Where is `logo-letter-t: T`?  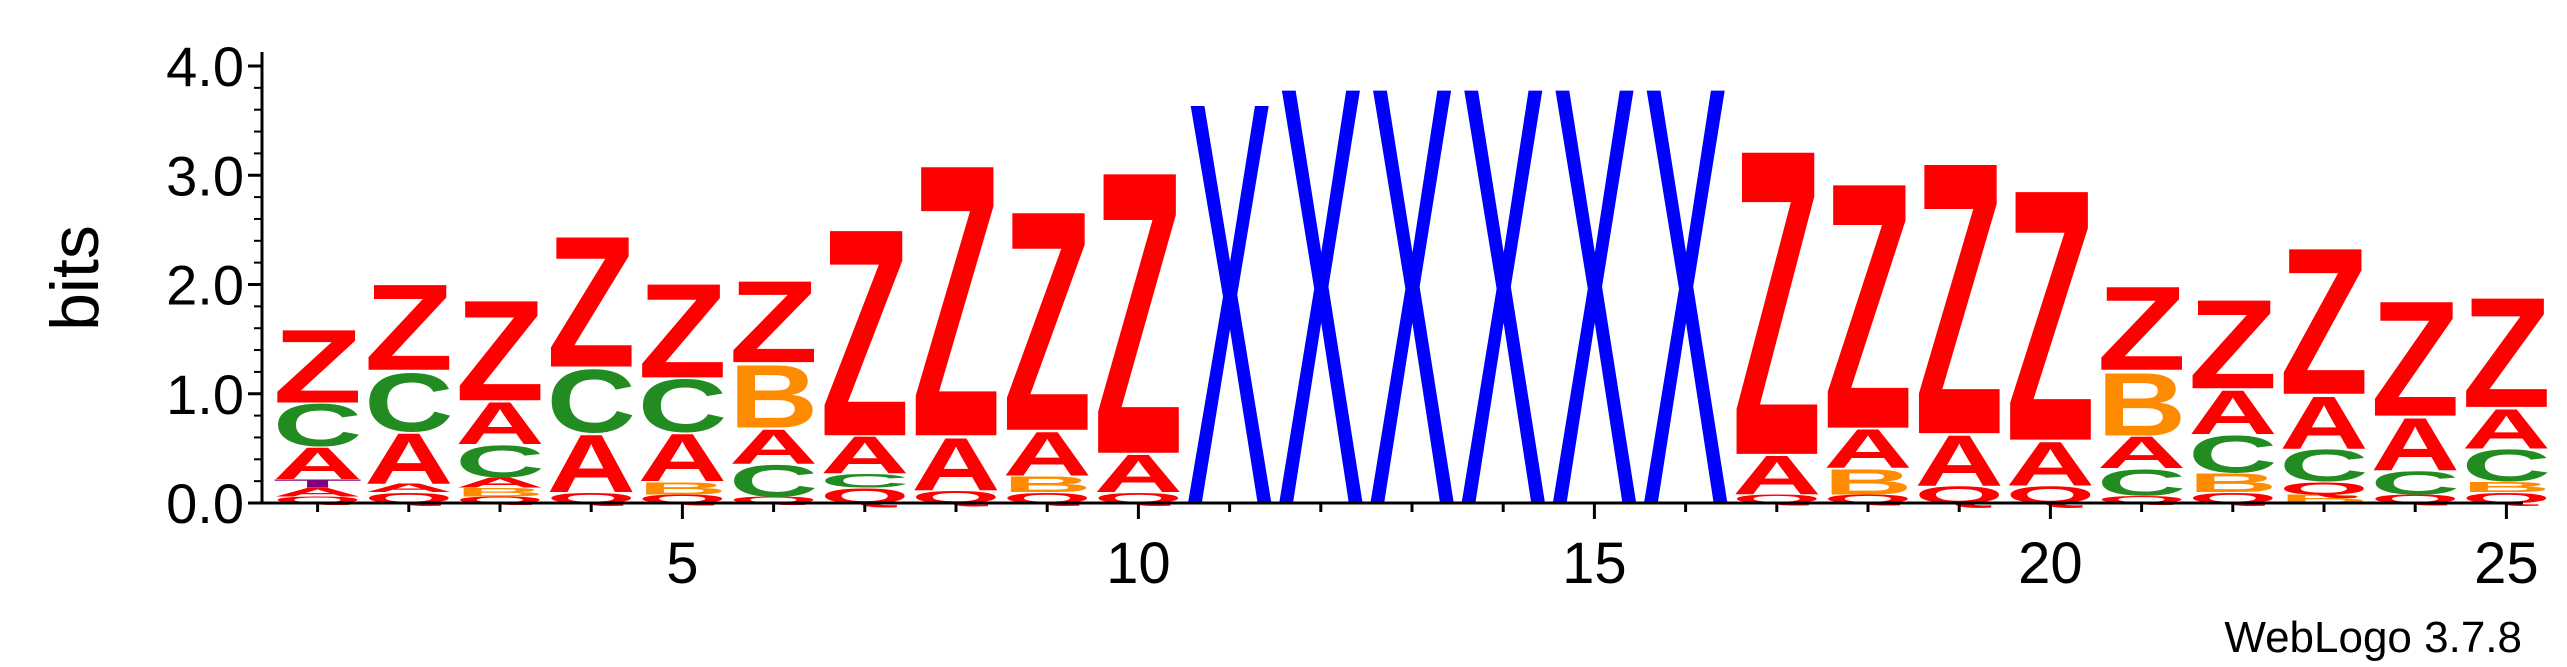
logo-letter-t: T is located at coordinates (317, 483).